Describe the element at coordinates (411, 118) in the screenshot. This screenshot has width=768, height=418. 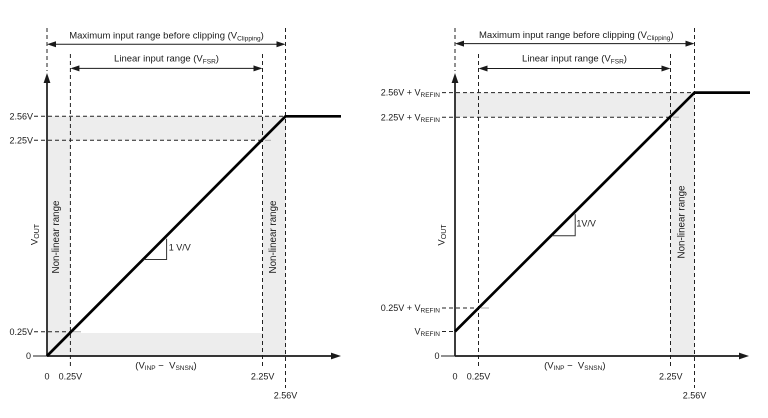
I see `svg-text: 2.25V + VREFIN` at that location.